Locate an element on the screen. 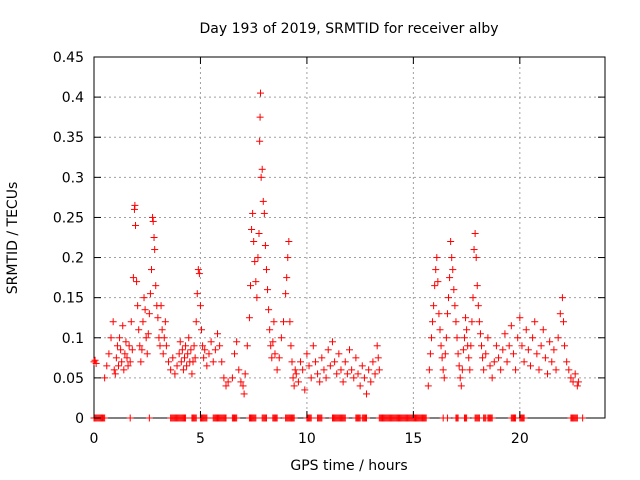 The image size is (640, 480). x-tick-label: 15 is located at coordinates (413, 439).